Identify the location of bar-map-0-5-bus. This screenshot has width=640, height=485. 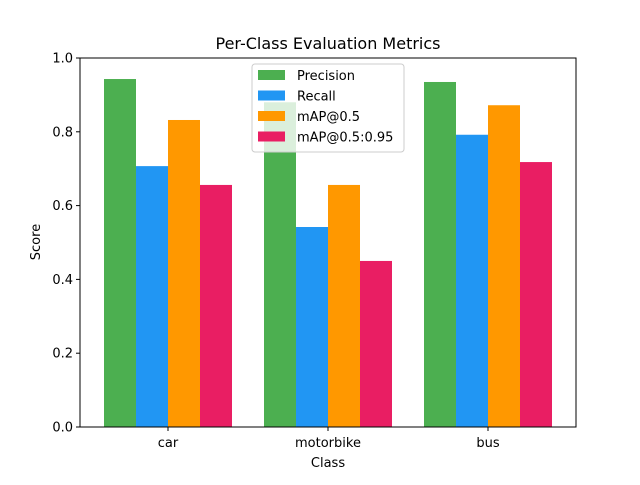
(504, 266).